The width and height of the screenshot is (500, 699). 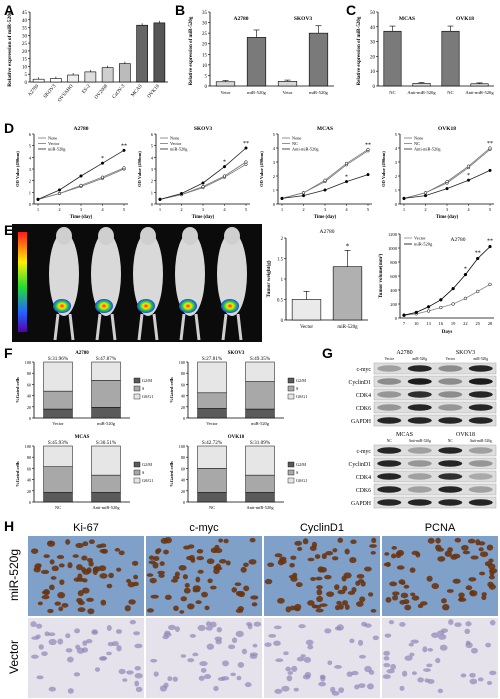 What do you see at coordinates (236, 353) in the screenshot?
I see `chart-title: SKOV3` at bounding box center [236, 353].